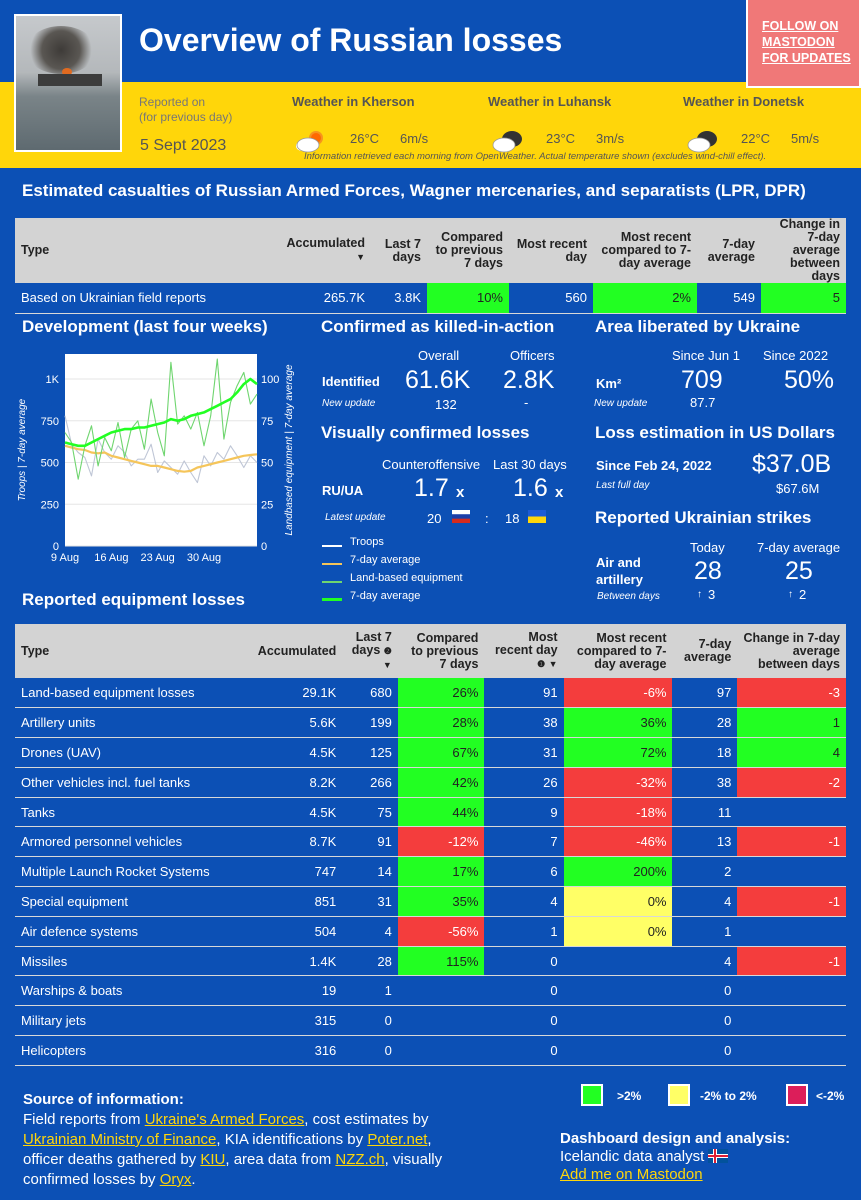 The height and width of the screenshot is (1200, 861). What do you see at coordinates (621, 403) in the screenshot?
I see `area-update-label: New update` at bounding box center [621, 403].